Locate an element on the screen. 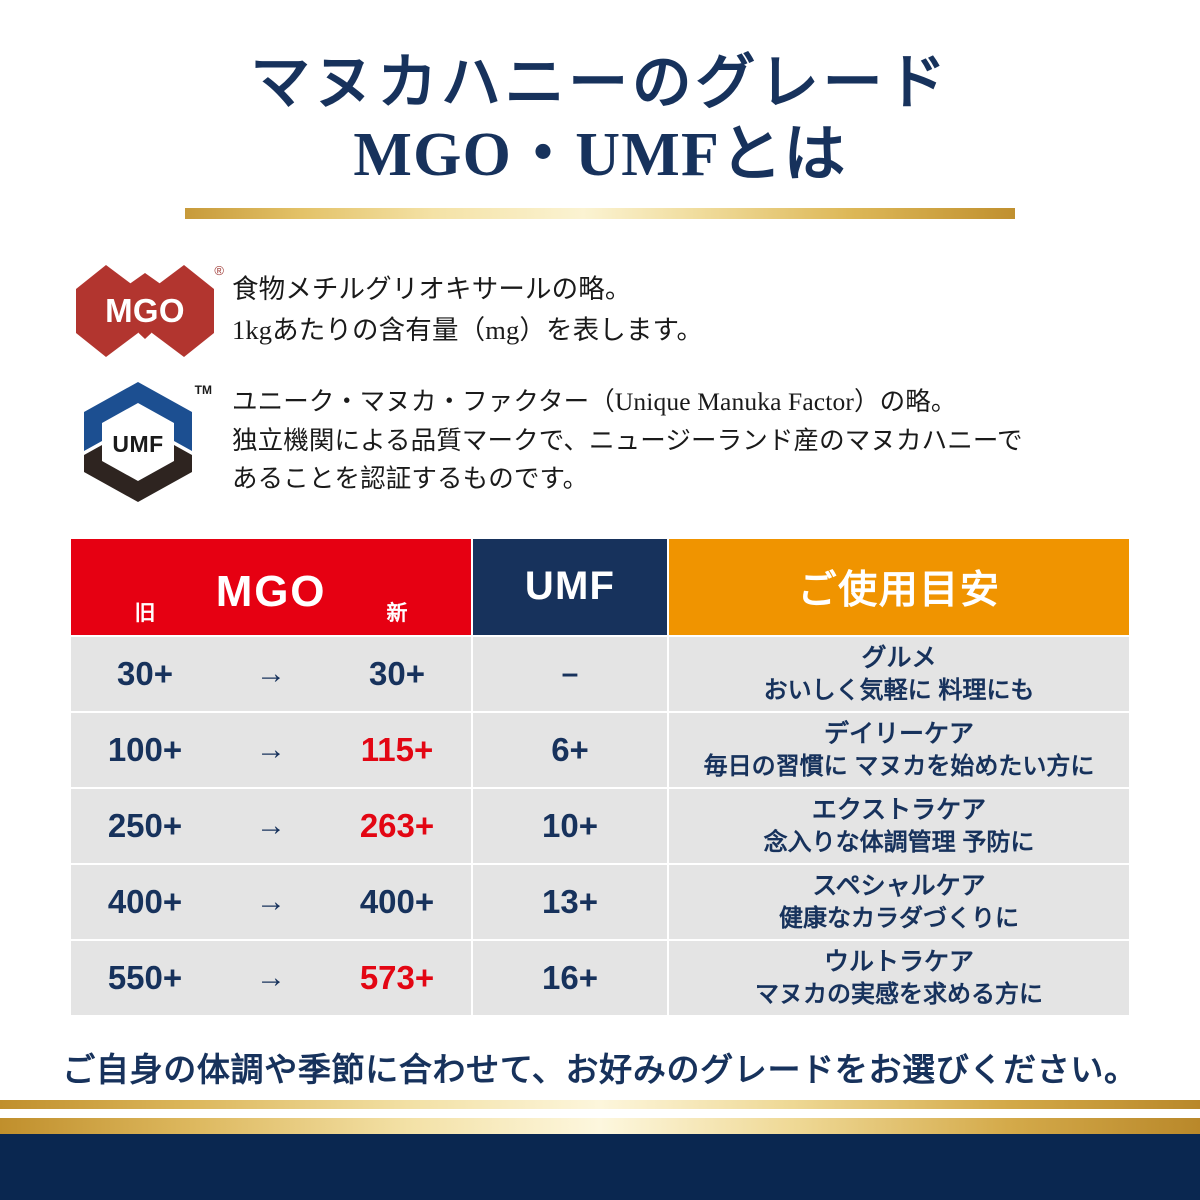  mgo-new-value: 263+ is located at coordinates (397, 825).